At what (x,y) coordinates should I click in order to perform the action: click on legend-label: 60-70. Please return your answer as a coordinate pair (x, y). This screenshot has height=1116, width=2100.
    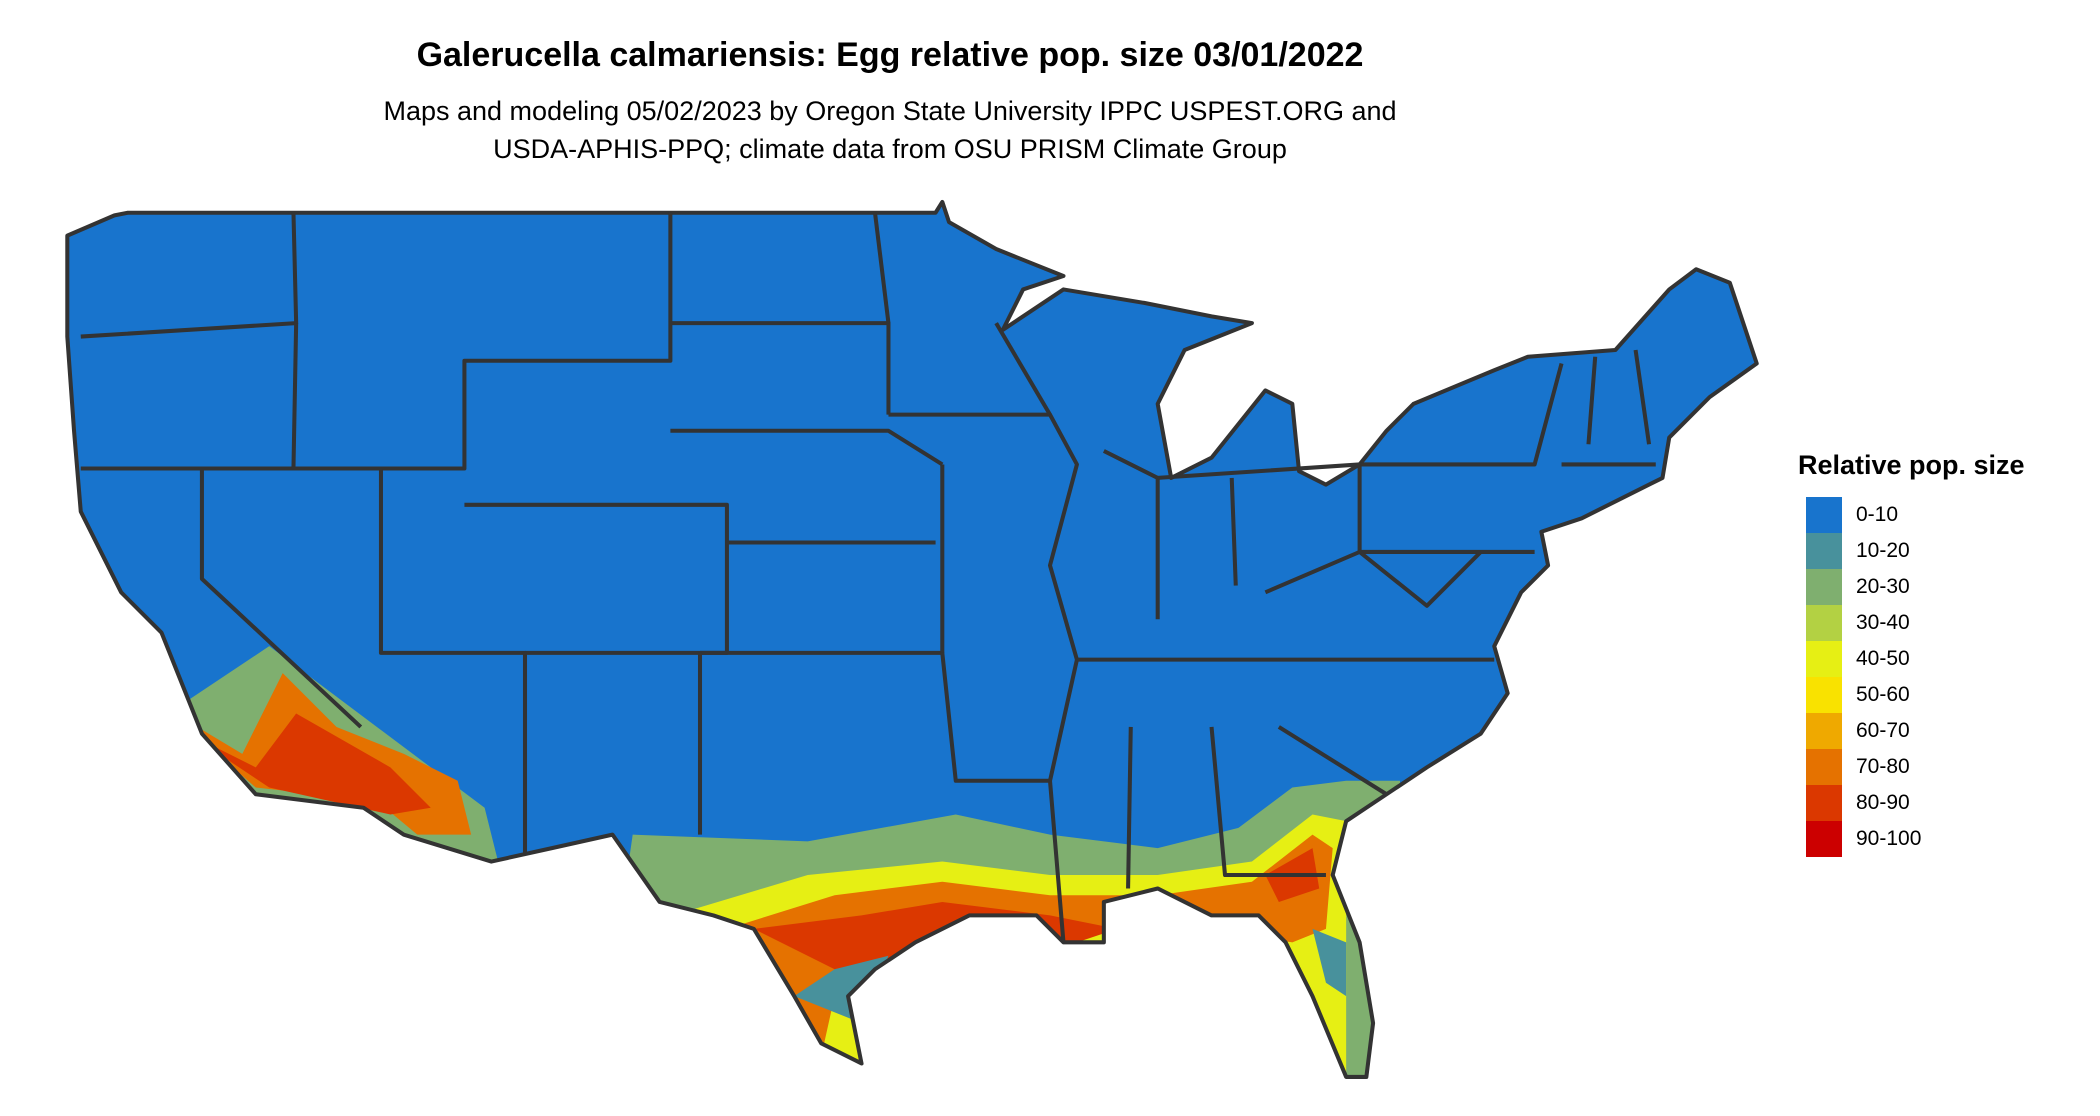
    Looking at the image, I should click on (1883, 730).